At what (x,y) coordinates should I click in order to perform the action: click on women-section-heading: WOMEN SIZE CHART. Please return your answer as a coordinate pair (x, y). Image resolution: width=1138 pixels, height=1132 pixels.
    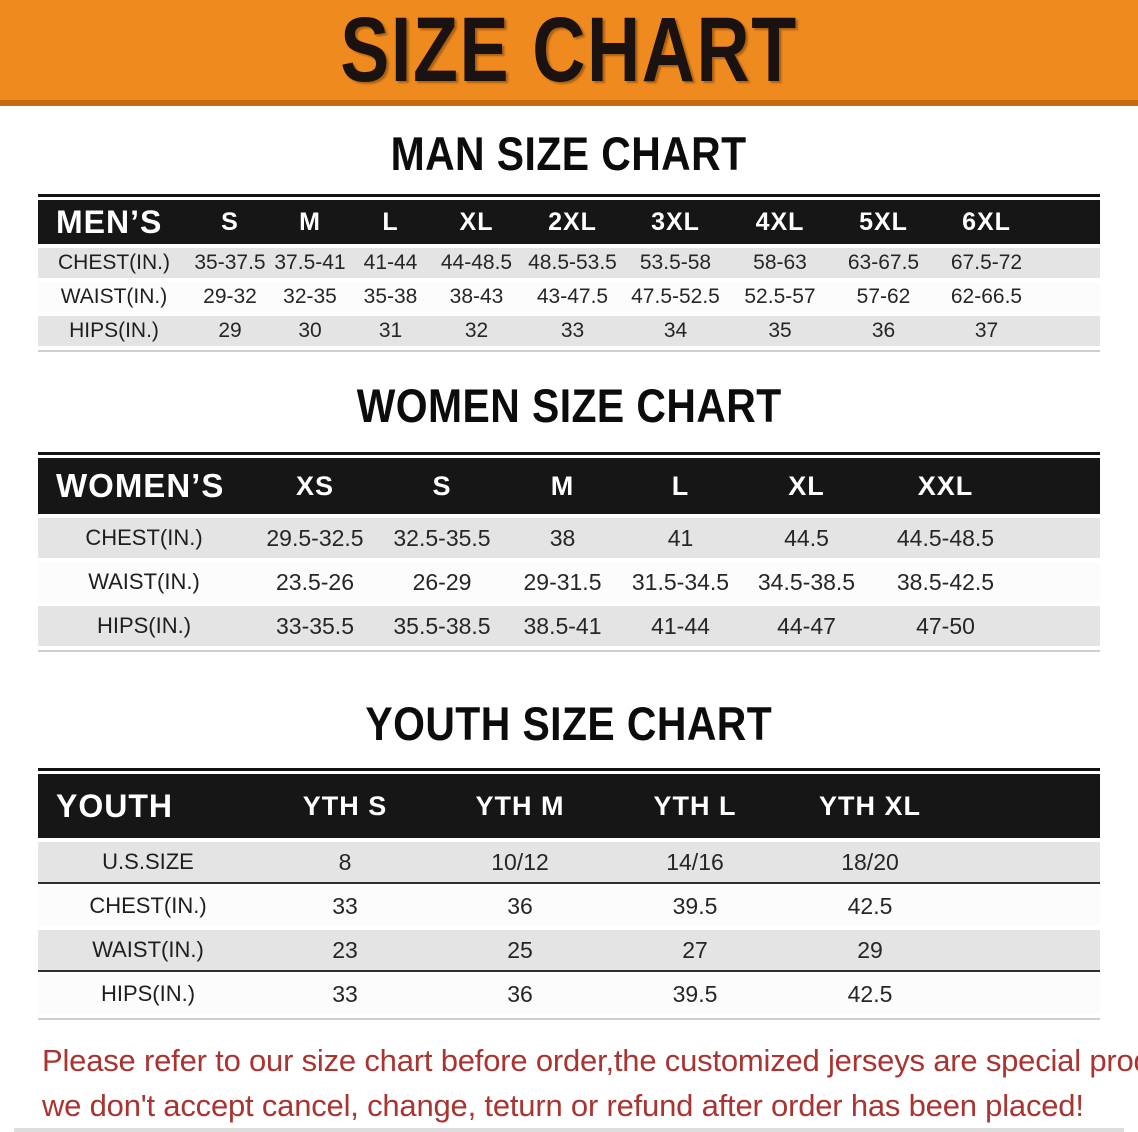
    Looking at the image, I should click on (569, 406).